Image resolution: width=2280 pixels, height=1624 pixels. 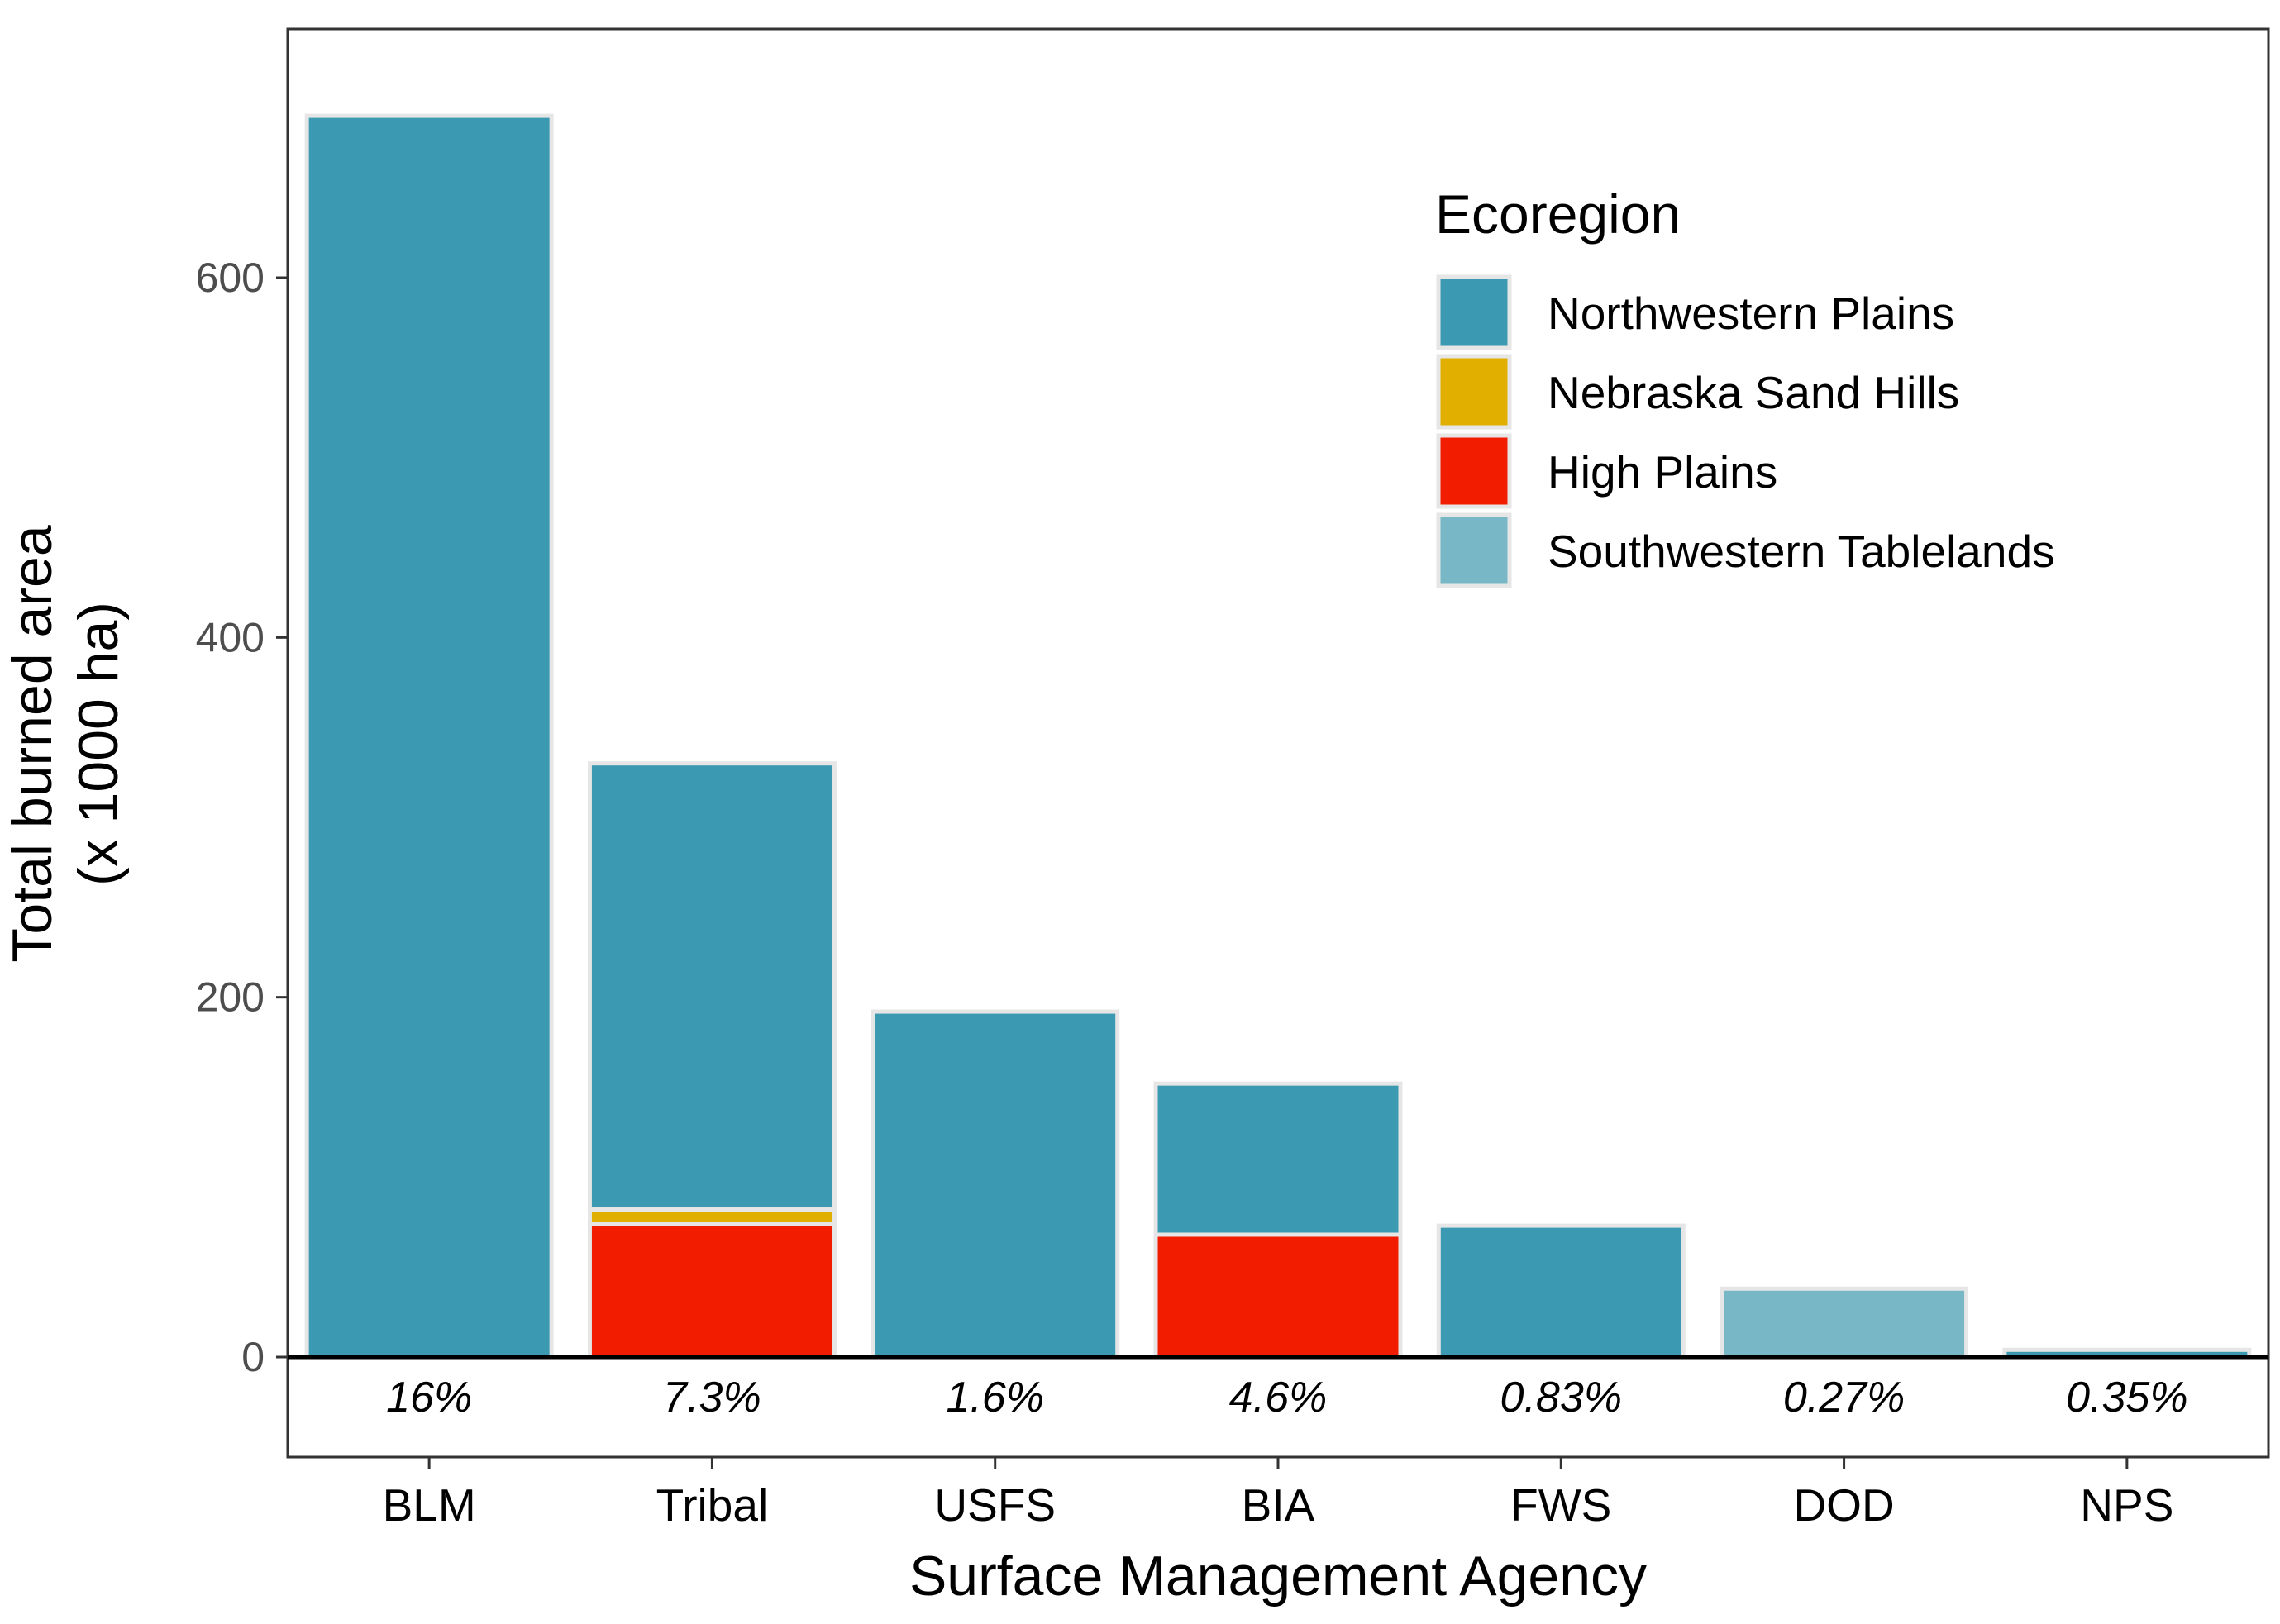 I want to click on x-tick-label-tribal: Tribal, so click(x=713, y=1505).